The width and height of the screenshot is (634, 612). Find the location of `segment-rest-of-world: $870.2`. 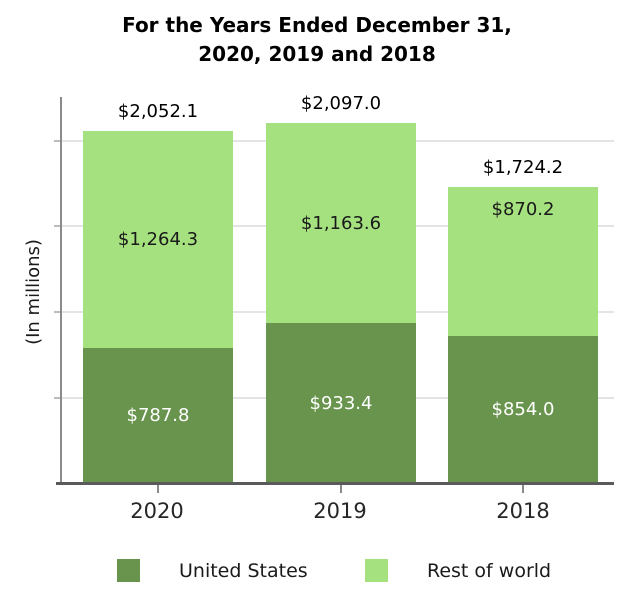

segment-rest-of-world: $870.2 is located at coordinates (523, 261).